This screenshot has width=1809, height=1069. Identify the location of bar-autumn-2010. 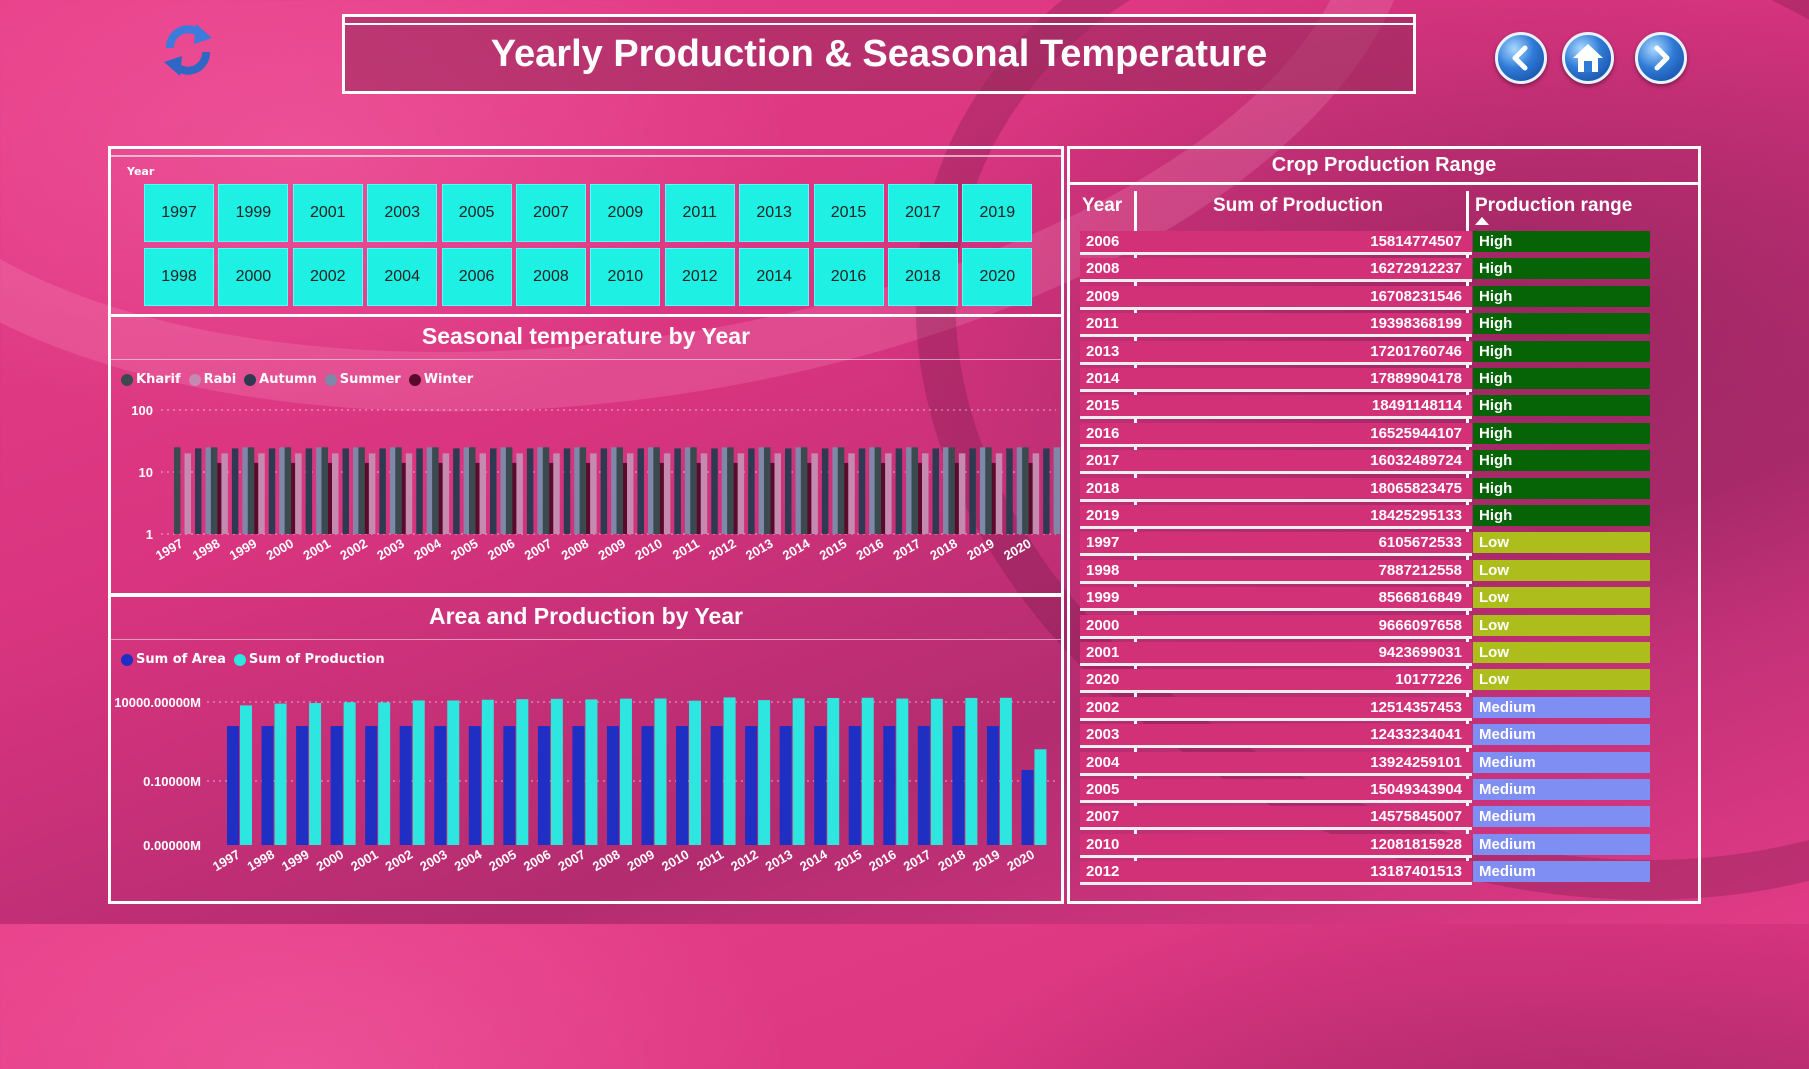
(677, 491).